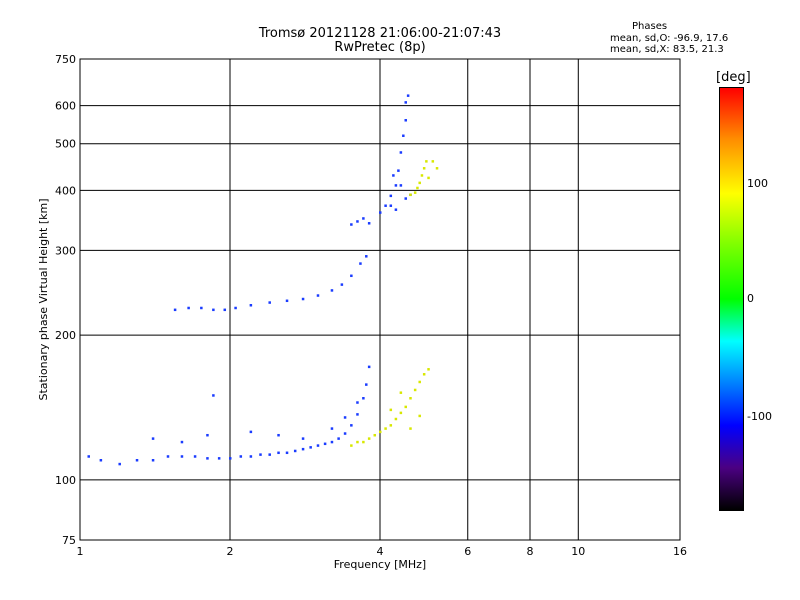 The width and height of the screenshot is (800, 600). I want to click on x-tick-label: 6, so click(467, 551).